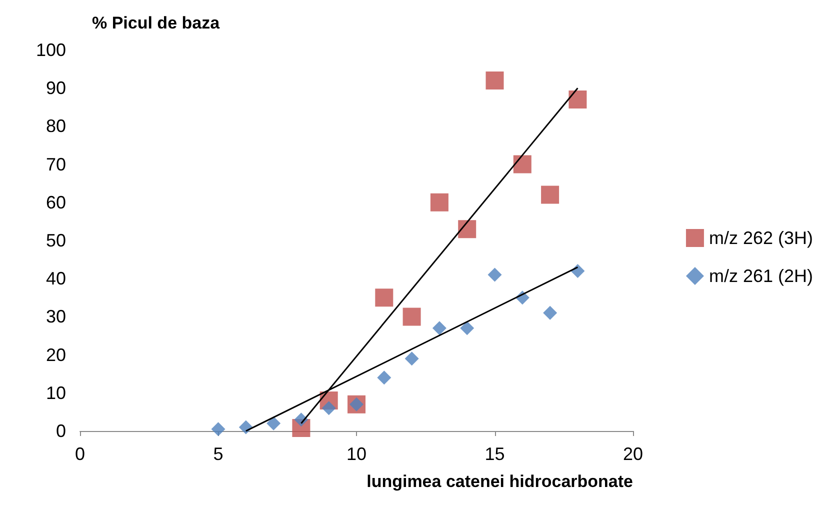  I want to click on x-tick-label: 5, so click(218, 454).